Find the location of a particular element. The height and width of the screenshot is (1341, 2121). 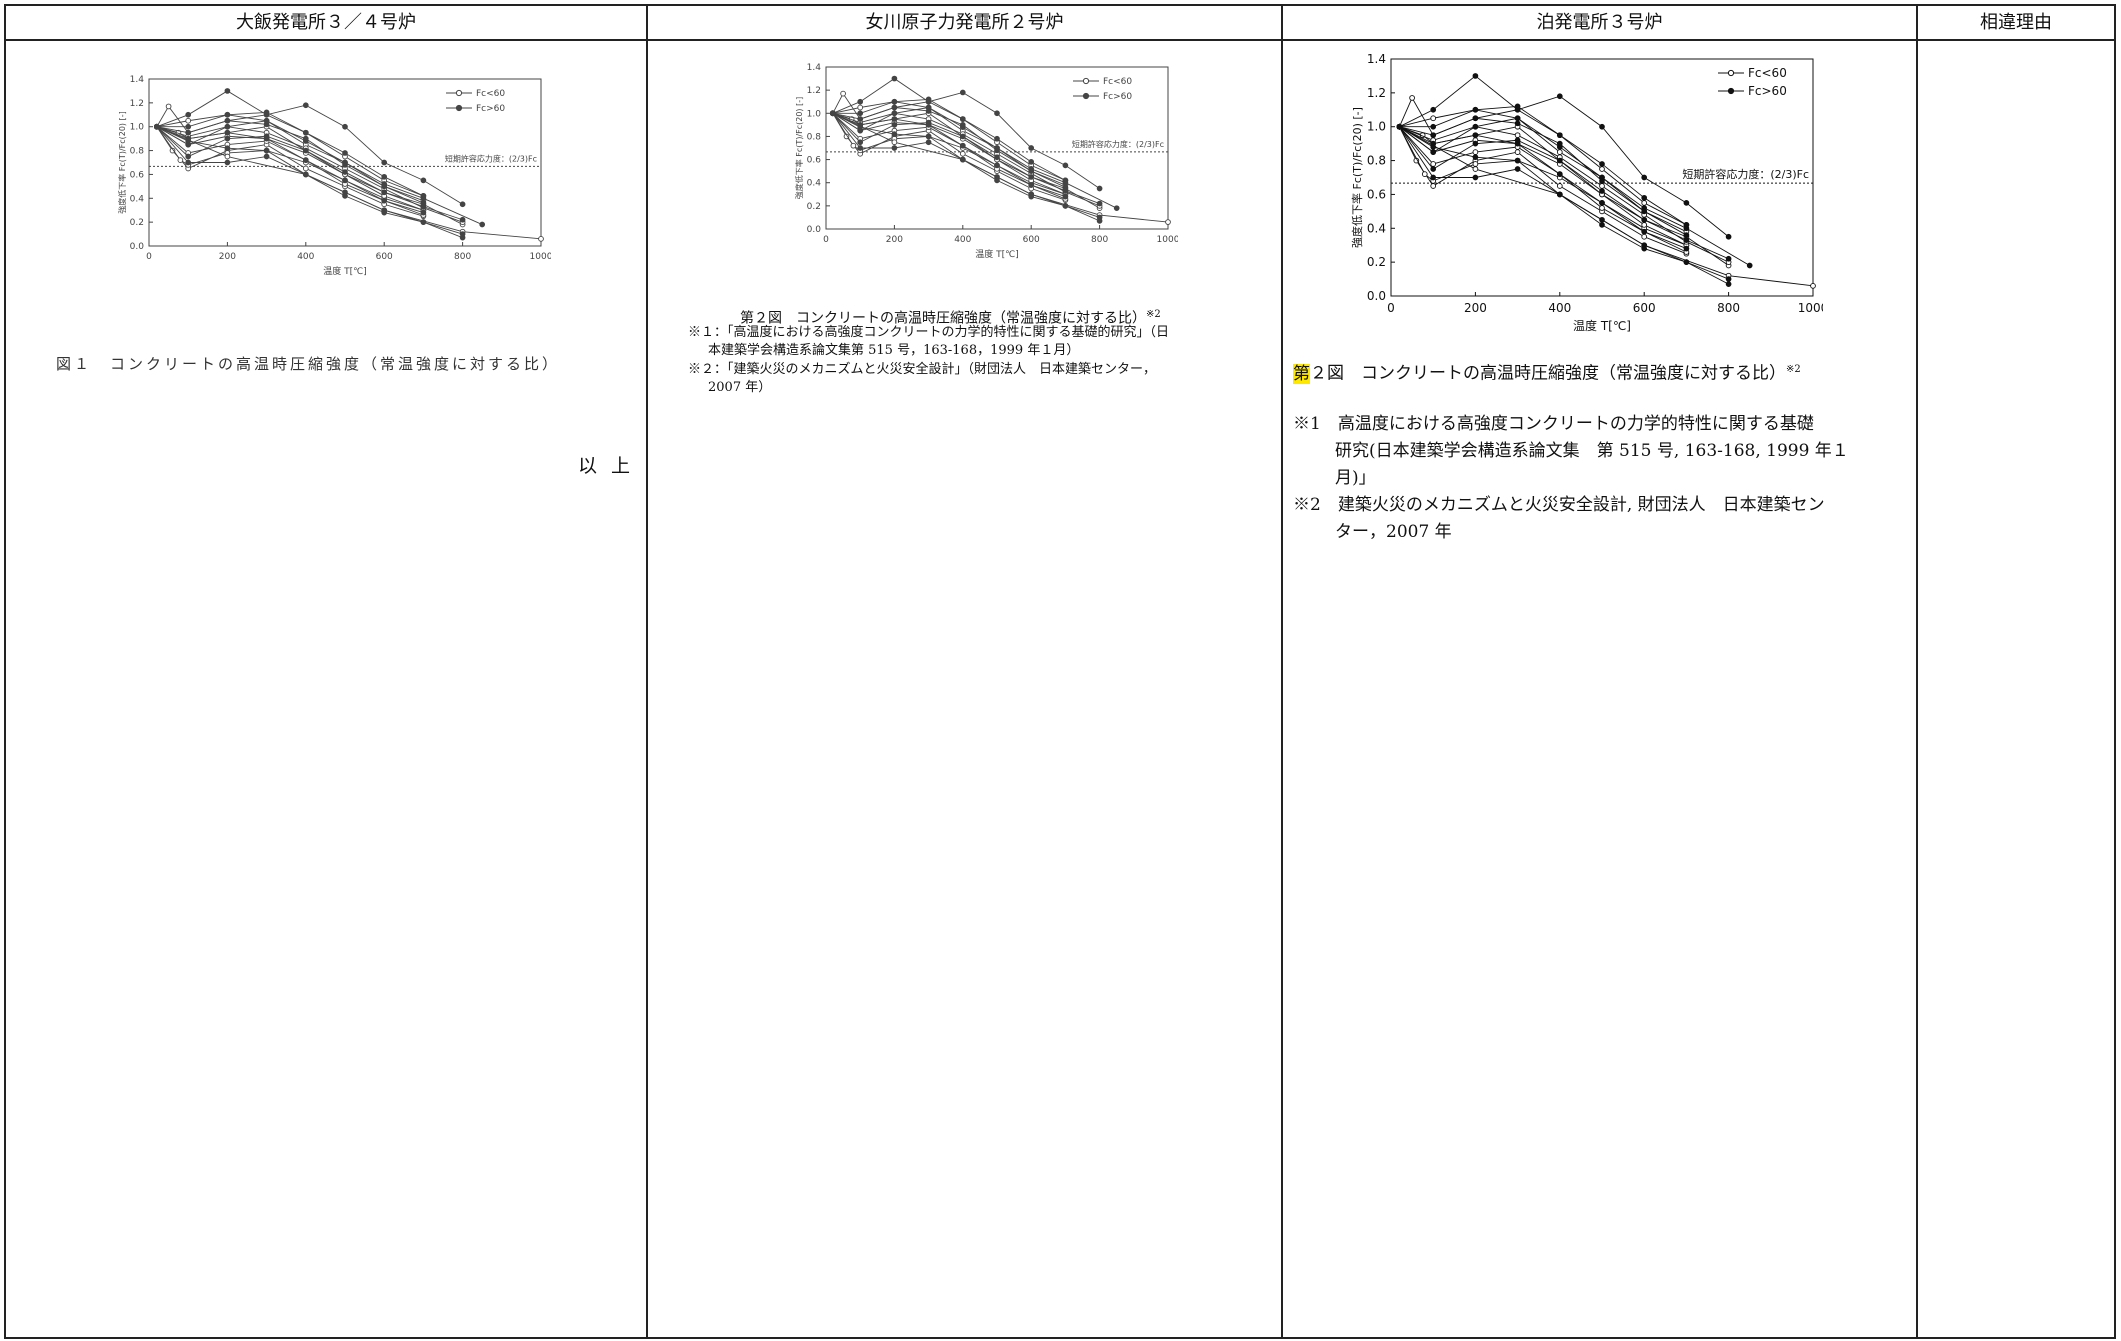

footnote-2-cont: 2007 年） is located at coordinates (740, 387).